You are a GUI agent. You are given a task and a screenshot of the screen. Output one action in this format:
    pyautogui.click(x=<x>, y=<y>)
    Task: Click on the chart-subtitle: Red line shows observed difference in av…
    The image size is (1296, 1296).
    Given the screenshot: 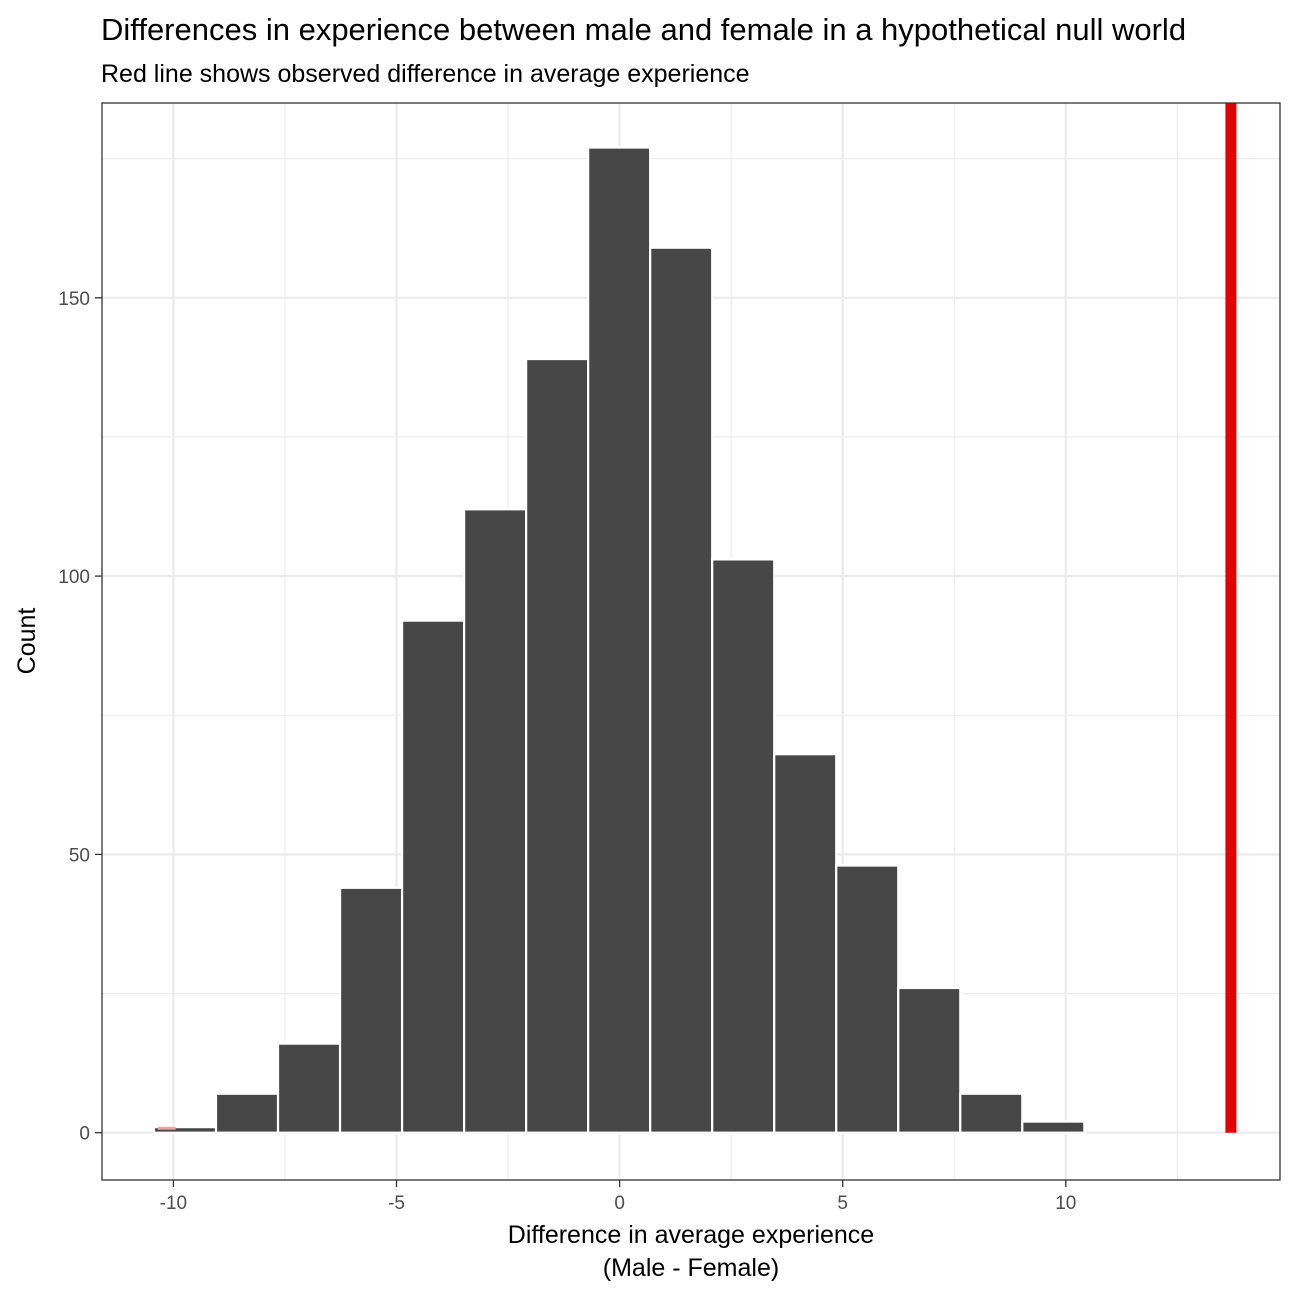 What is the action you would take?
    pyautogui.click(x=425, y=74)
    